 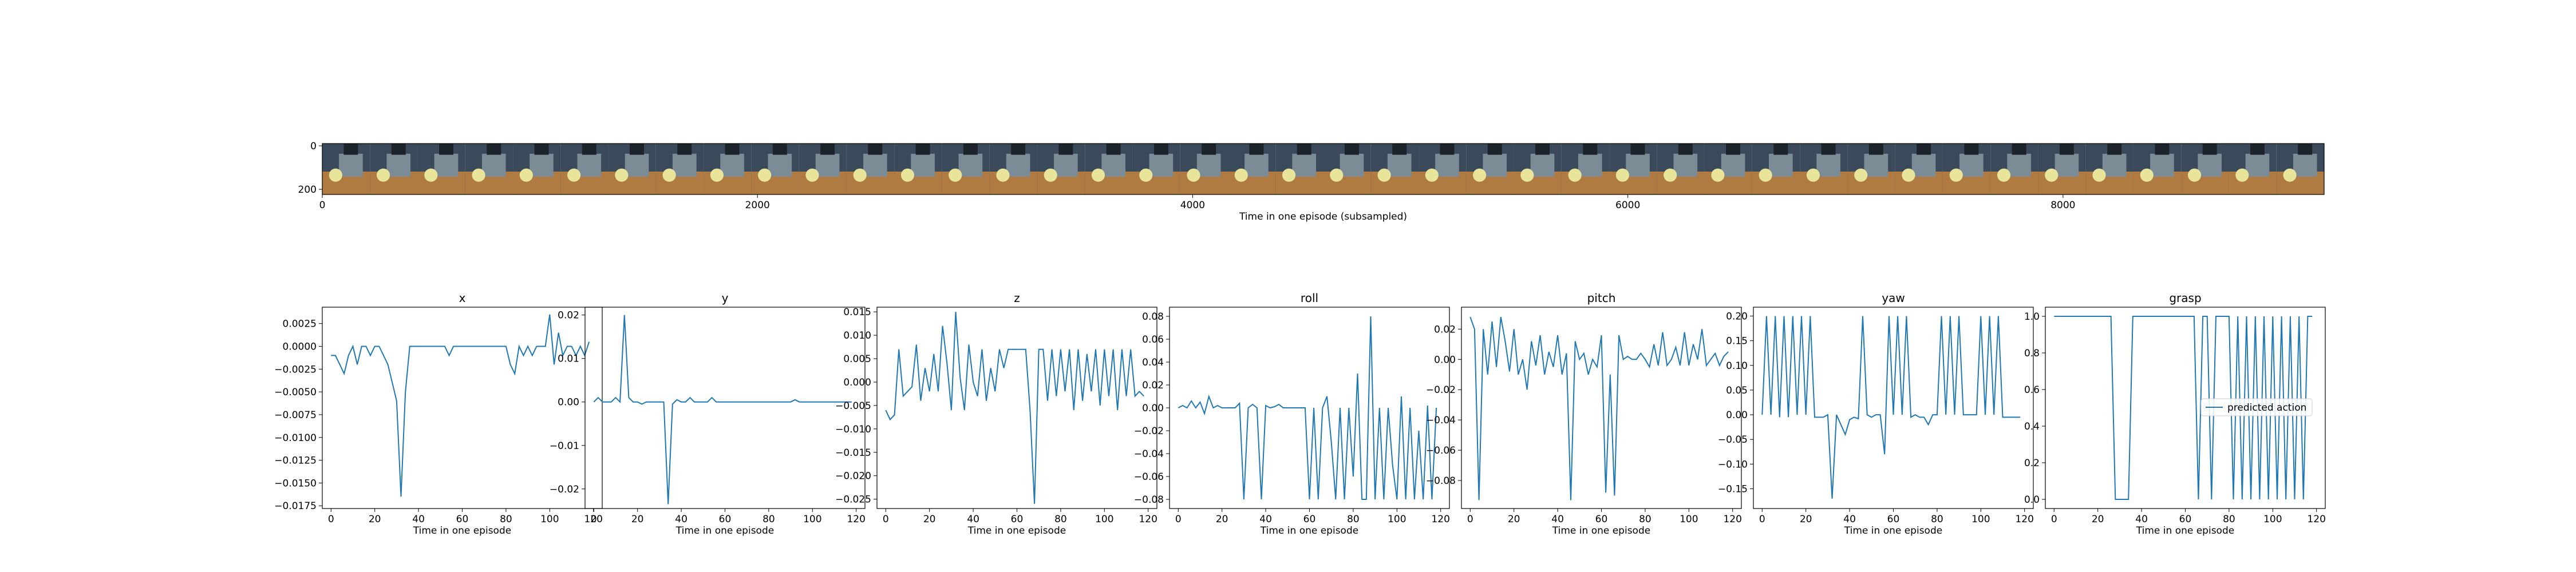 What do you see at coordinates (973, 519) in the screenshot?
I see `chart-z-x-tick-label: 40` at bounding box center [973, 519].